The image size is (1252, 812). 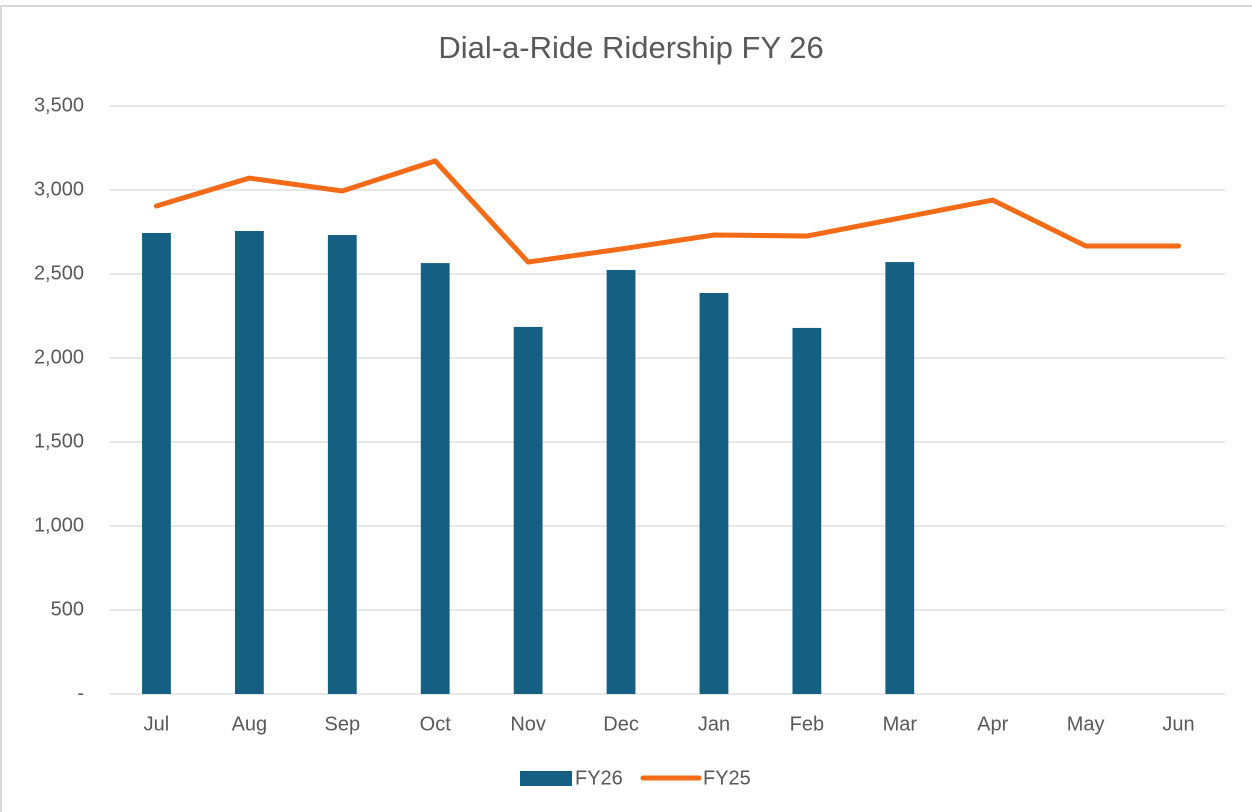 What do you see at coordinates (59, 189) in the screenshot?
I see `y-tick-label: 3,000` at bounding box center [59, 189].